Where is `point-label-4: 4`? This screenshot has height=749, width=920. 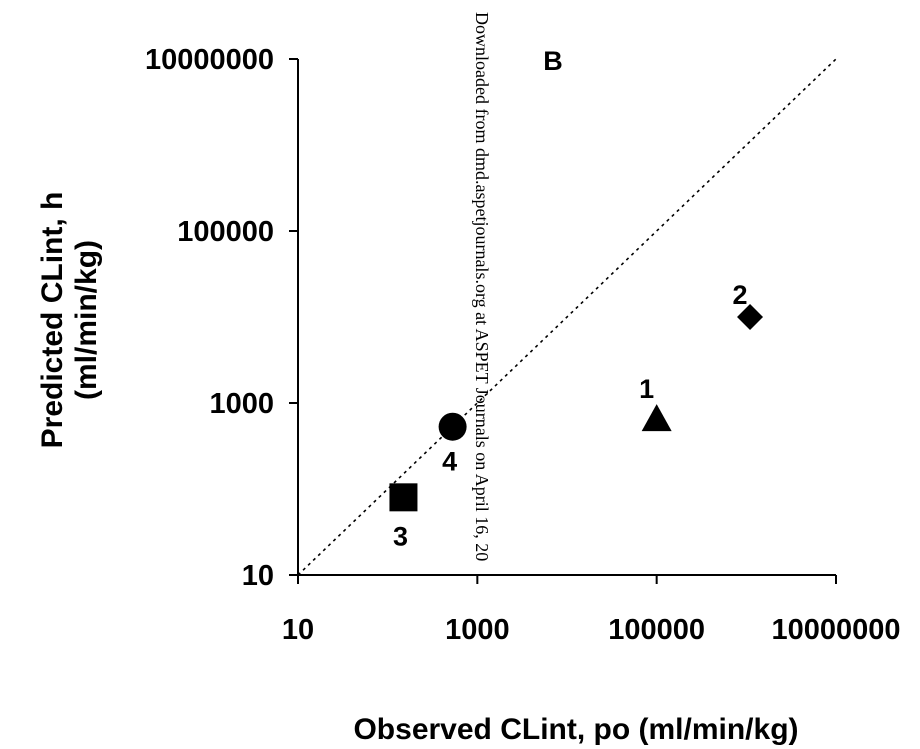 point-label-4: 4 is located at coordinates (449, 462).